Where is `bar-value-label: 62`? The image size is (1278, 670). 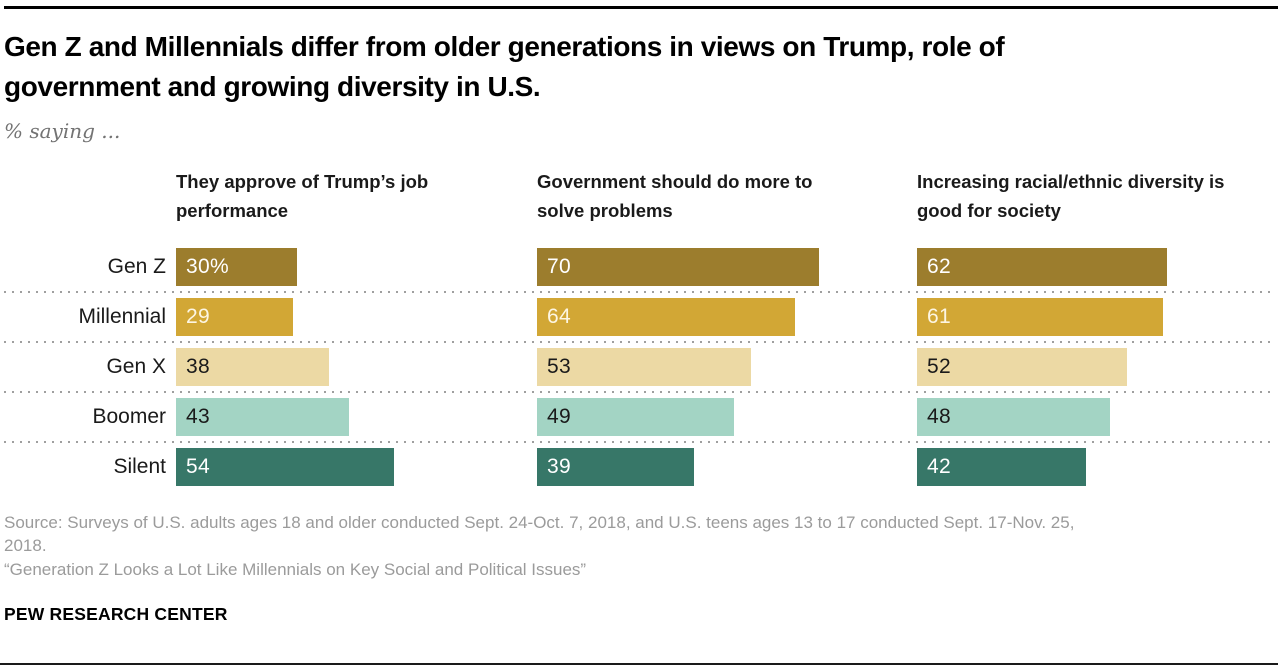 bar-value-label: 62 is located at coordinates (939, 266).